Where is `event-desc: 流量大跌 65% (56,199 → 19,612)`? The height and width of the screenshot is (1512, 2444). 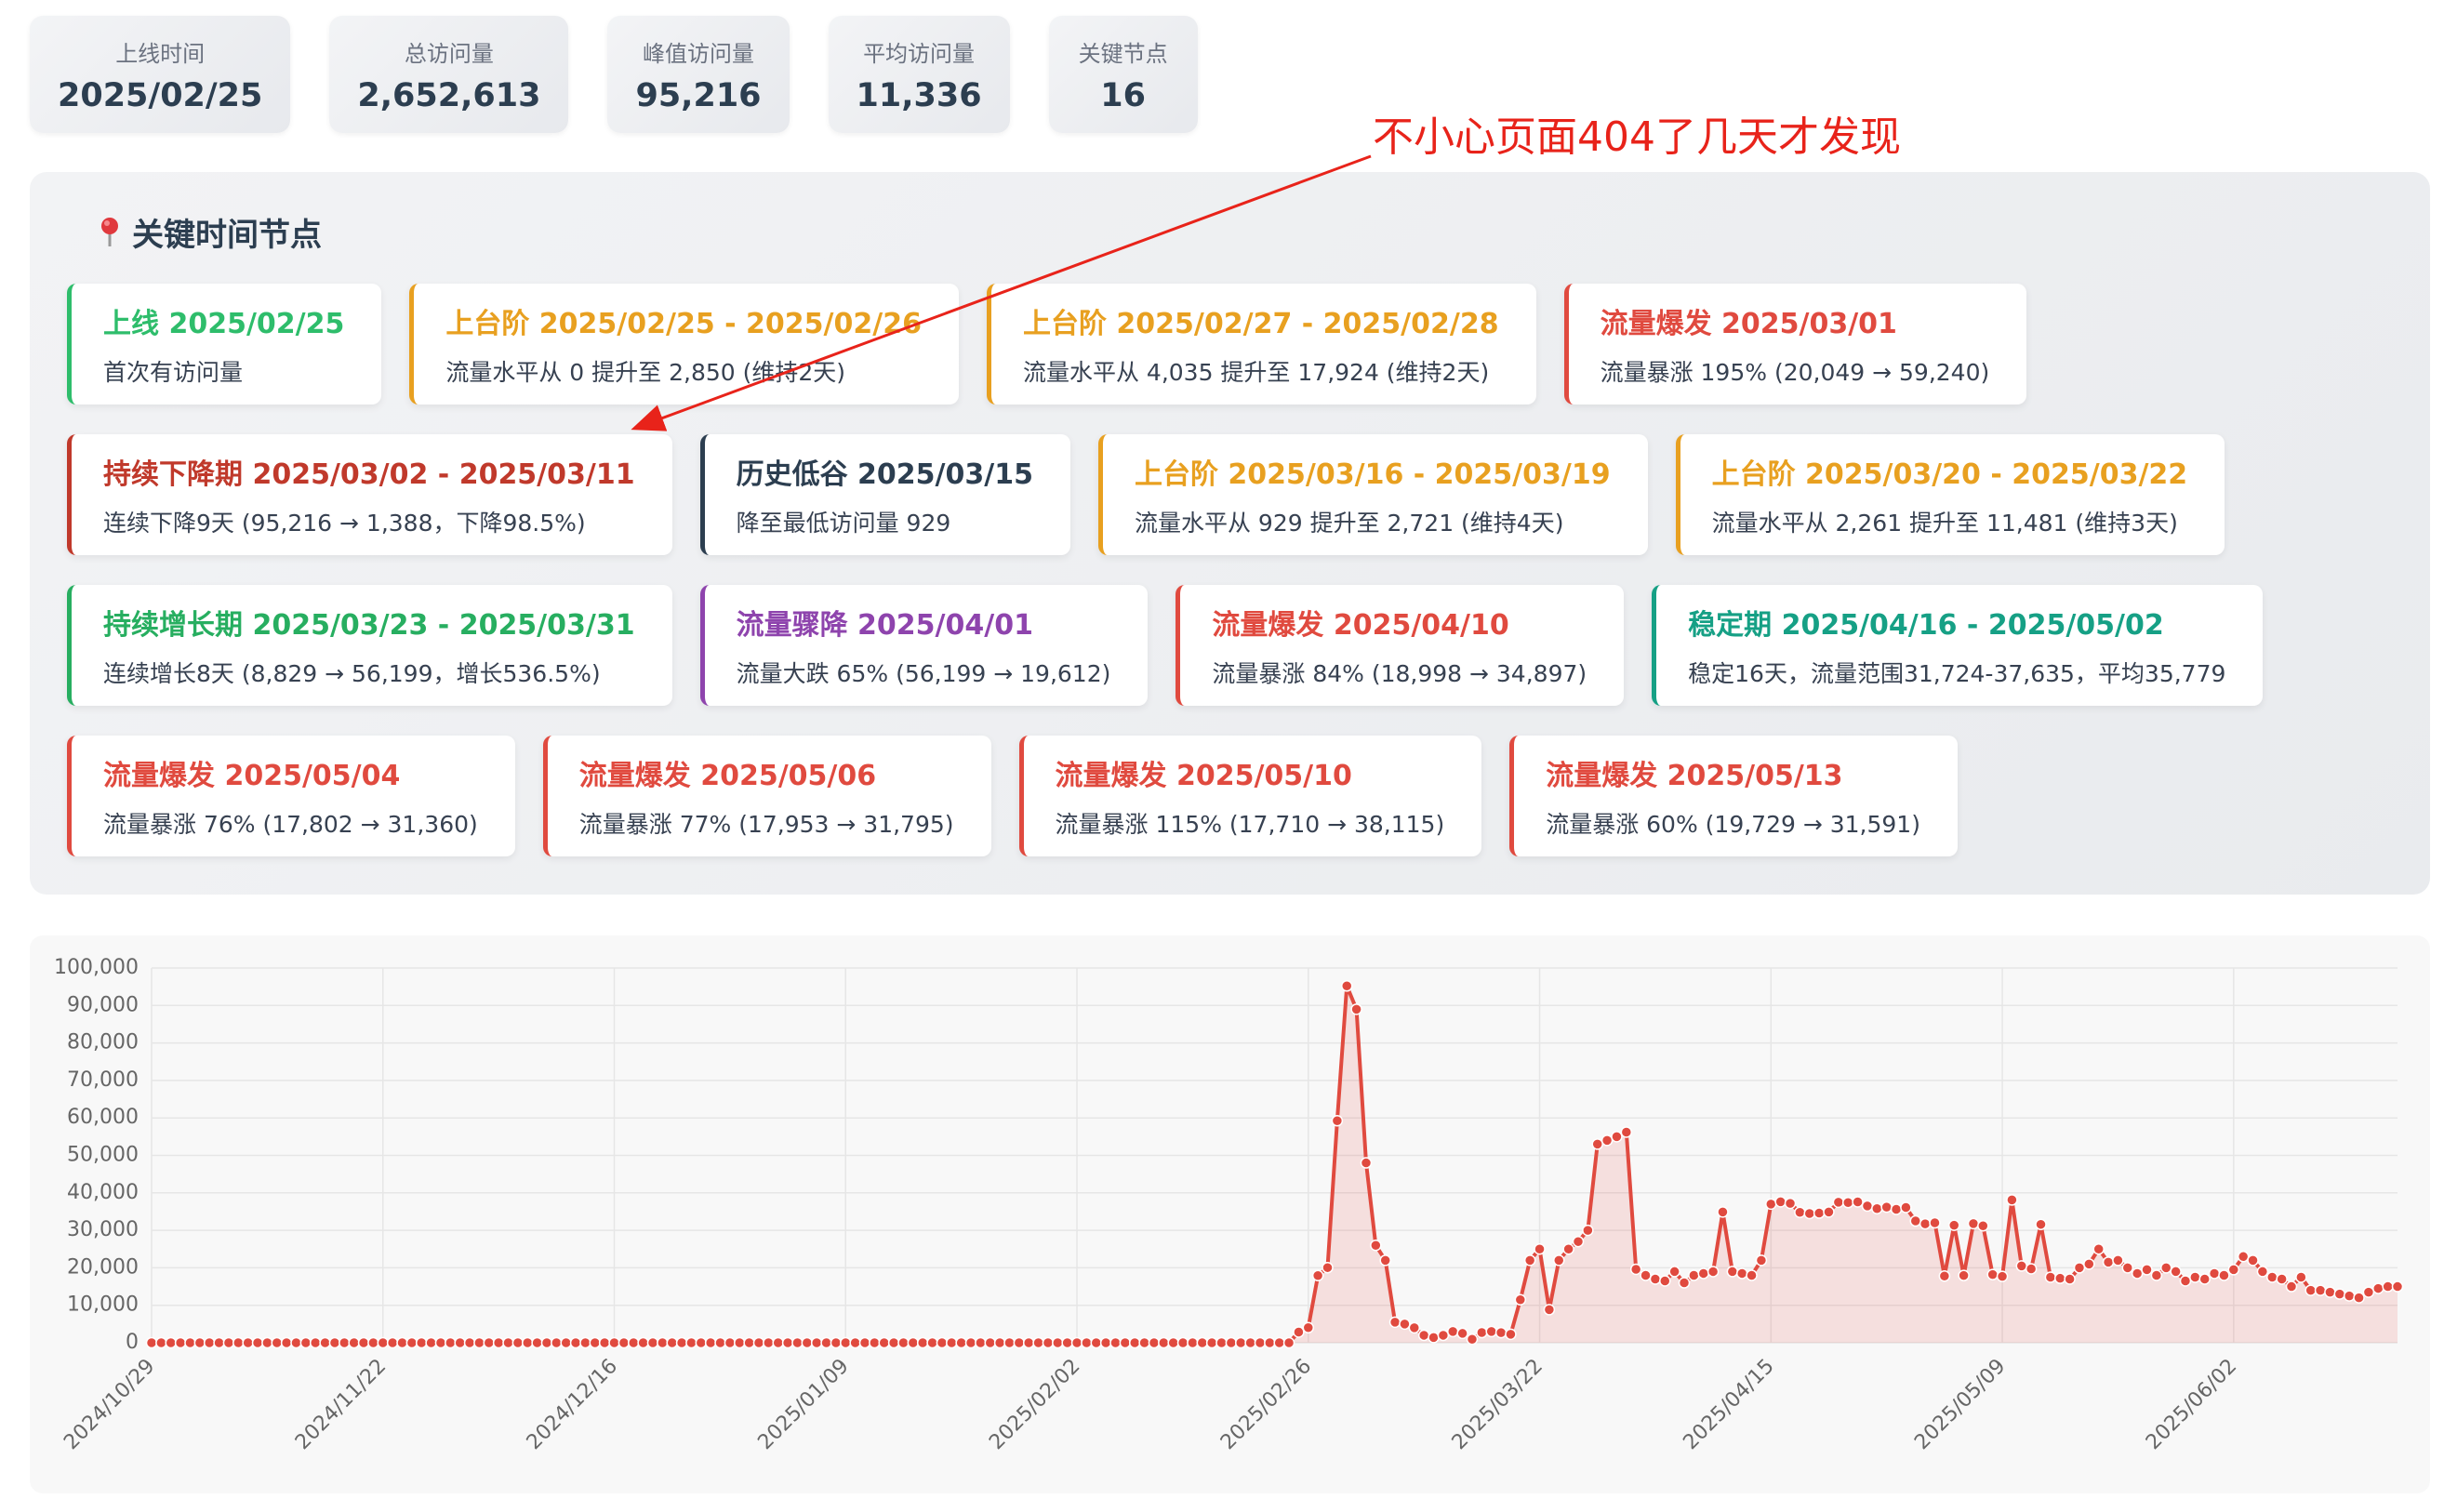 event-desc: 流量大跌 65% (56,199 → 19,612) is located at coordinates (924, 673).